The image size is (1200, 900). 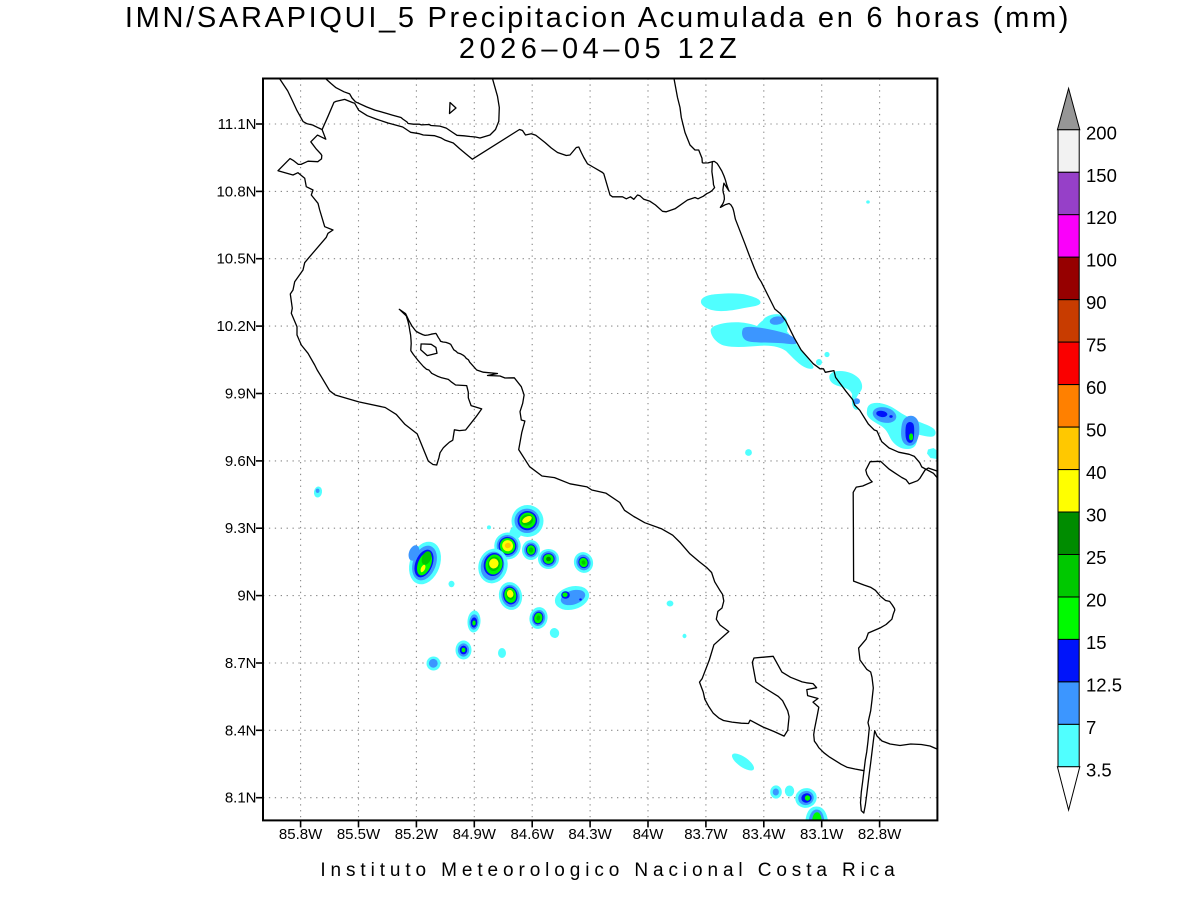 I want to click on svg-text: 82.8W, so click(x=880, y=834).